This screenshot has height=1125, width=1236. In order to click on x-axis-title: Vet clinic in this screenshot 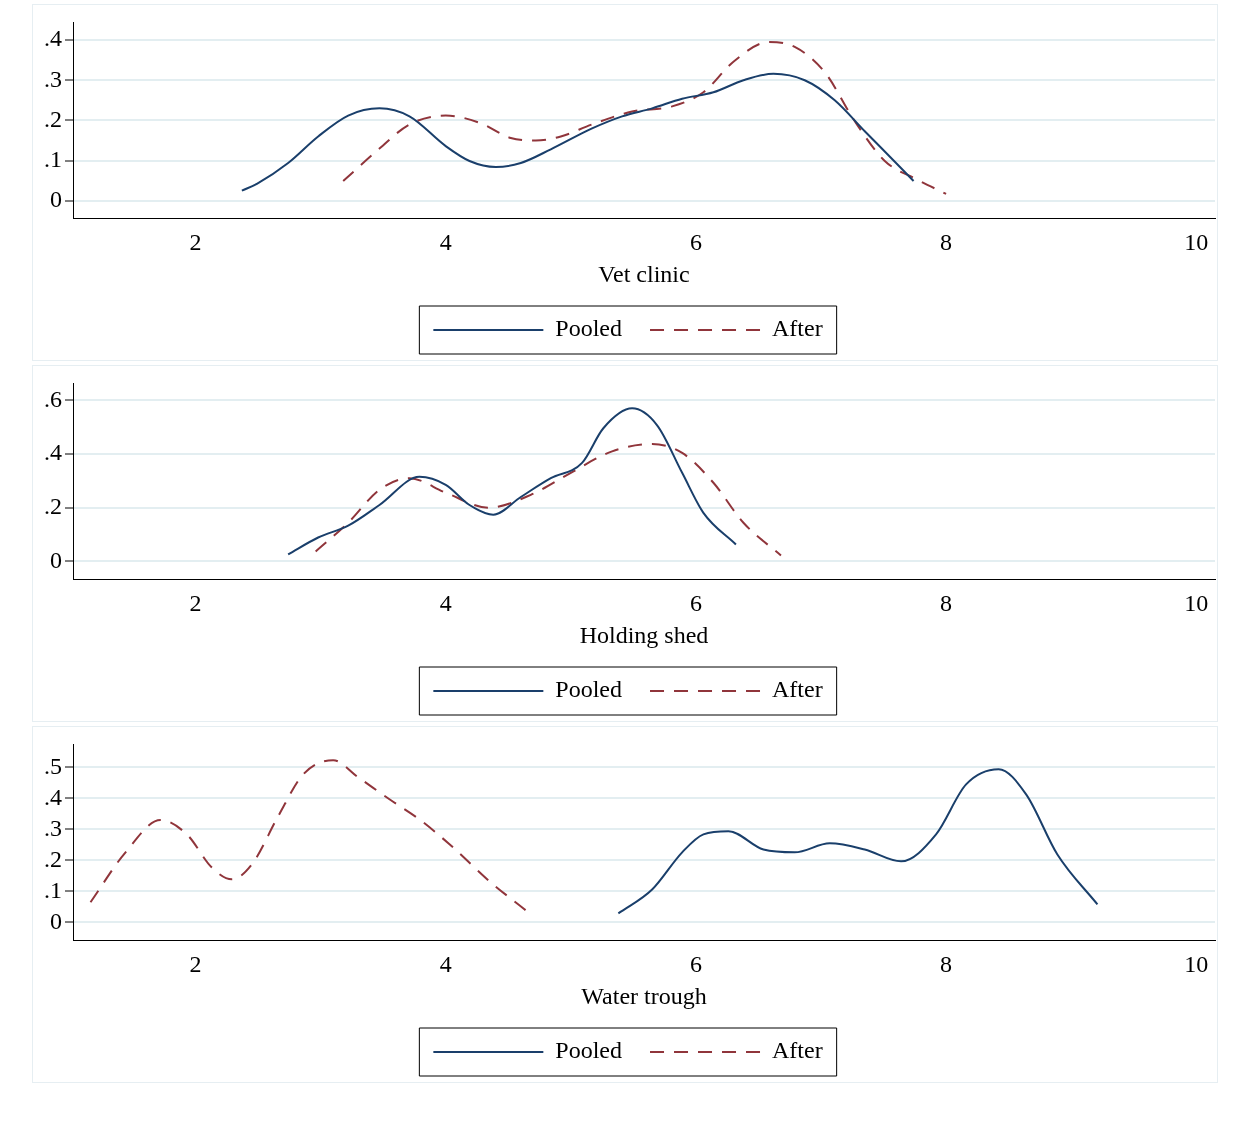, I will do `click(644, 273)`.